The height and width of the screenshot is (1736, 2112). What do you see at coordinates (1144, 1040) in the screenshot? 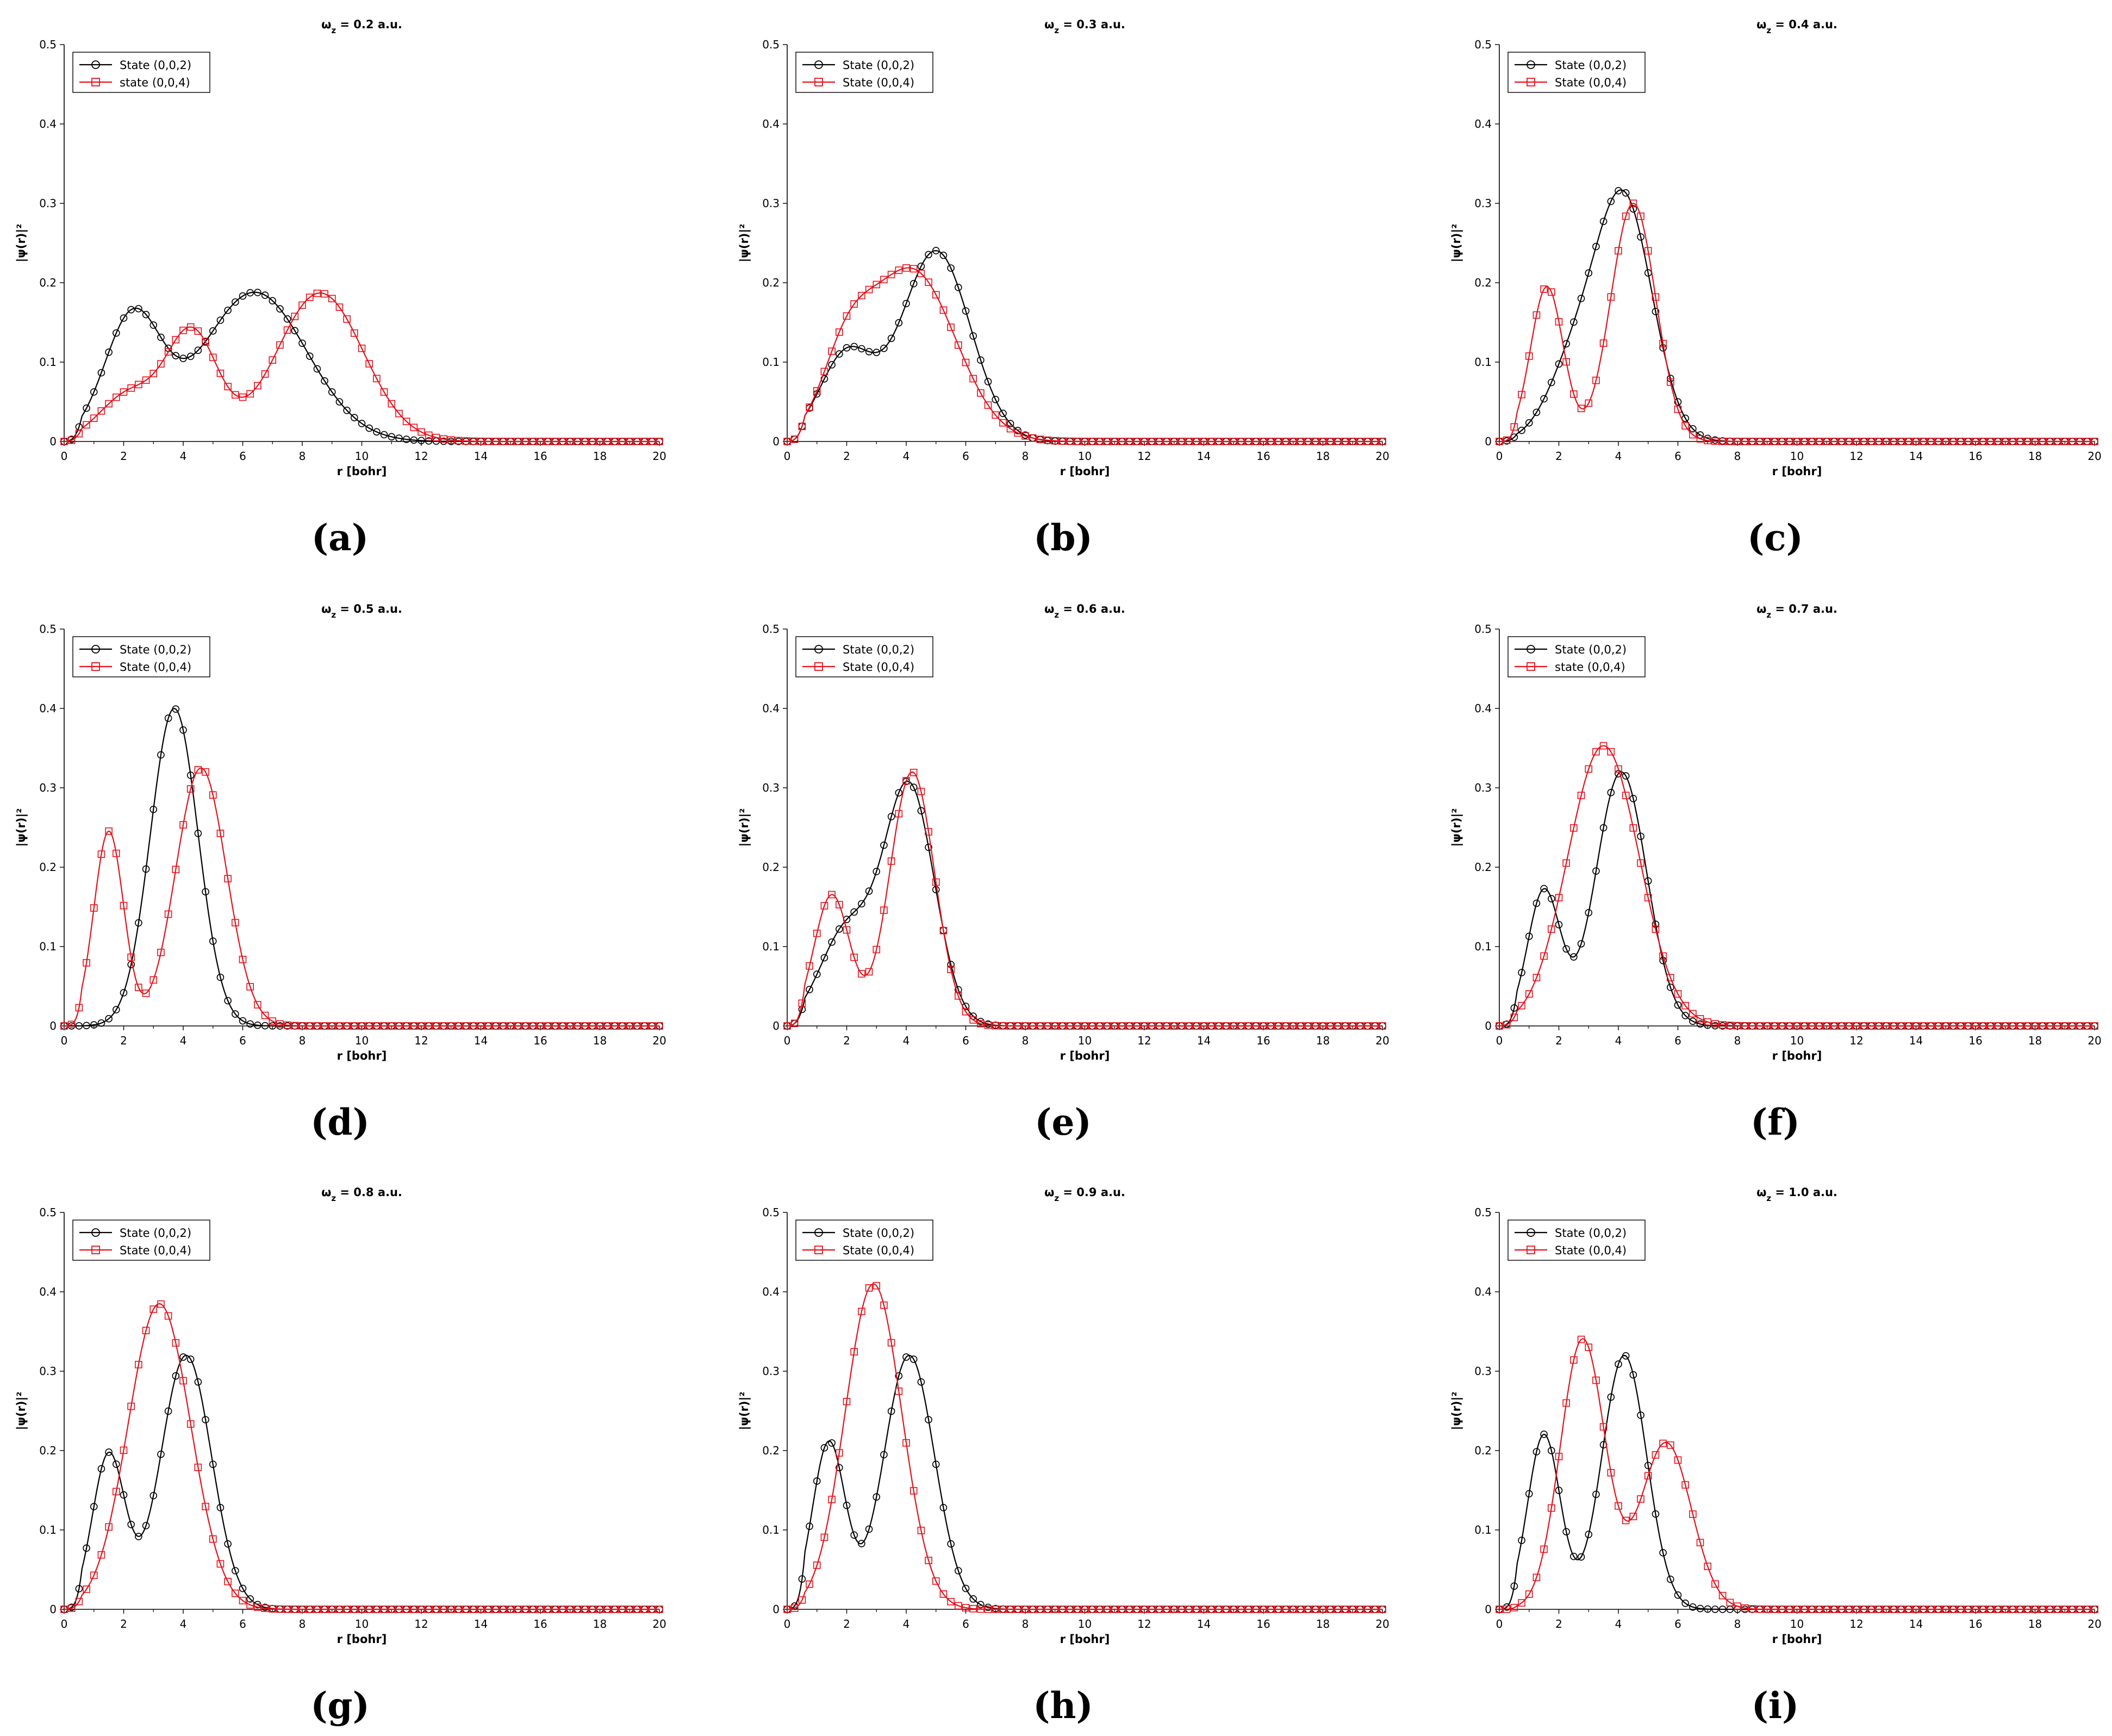
I see `x-tick-label: 12` at bounding box center [1144, 1040].